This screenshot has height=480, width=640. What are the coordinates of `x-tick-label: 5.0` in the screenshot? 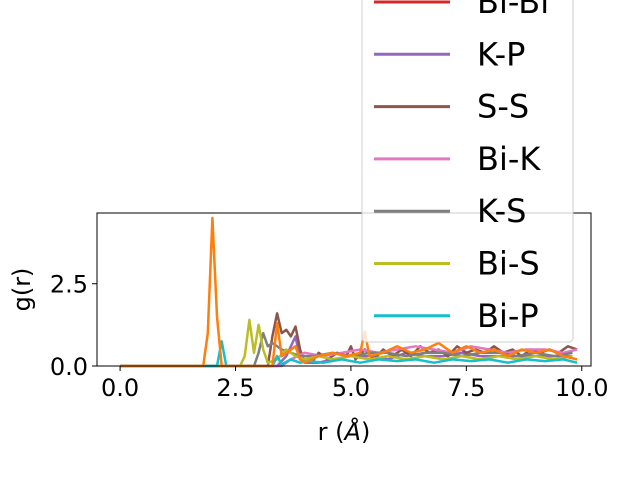 It's located at (351, 388).